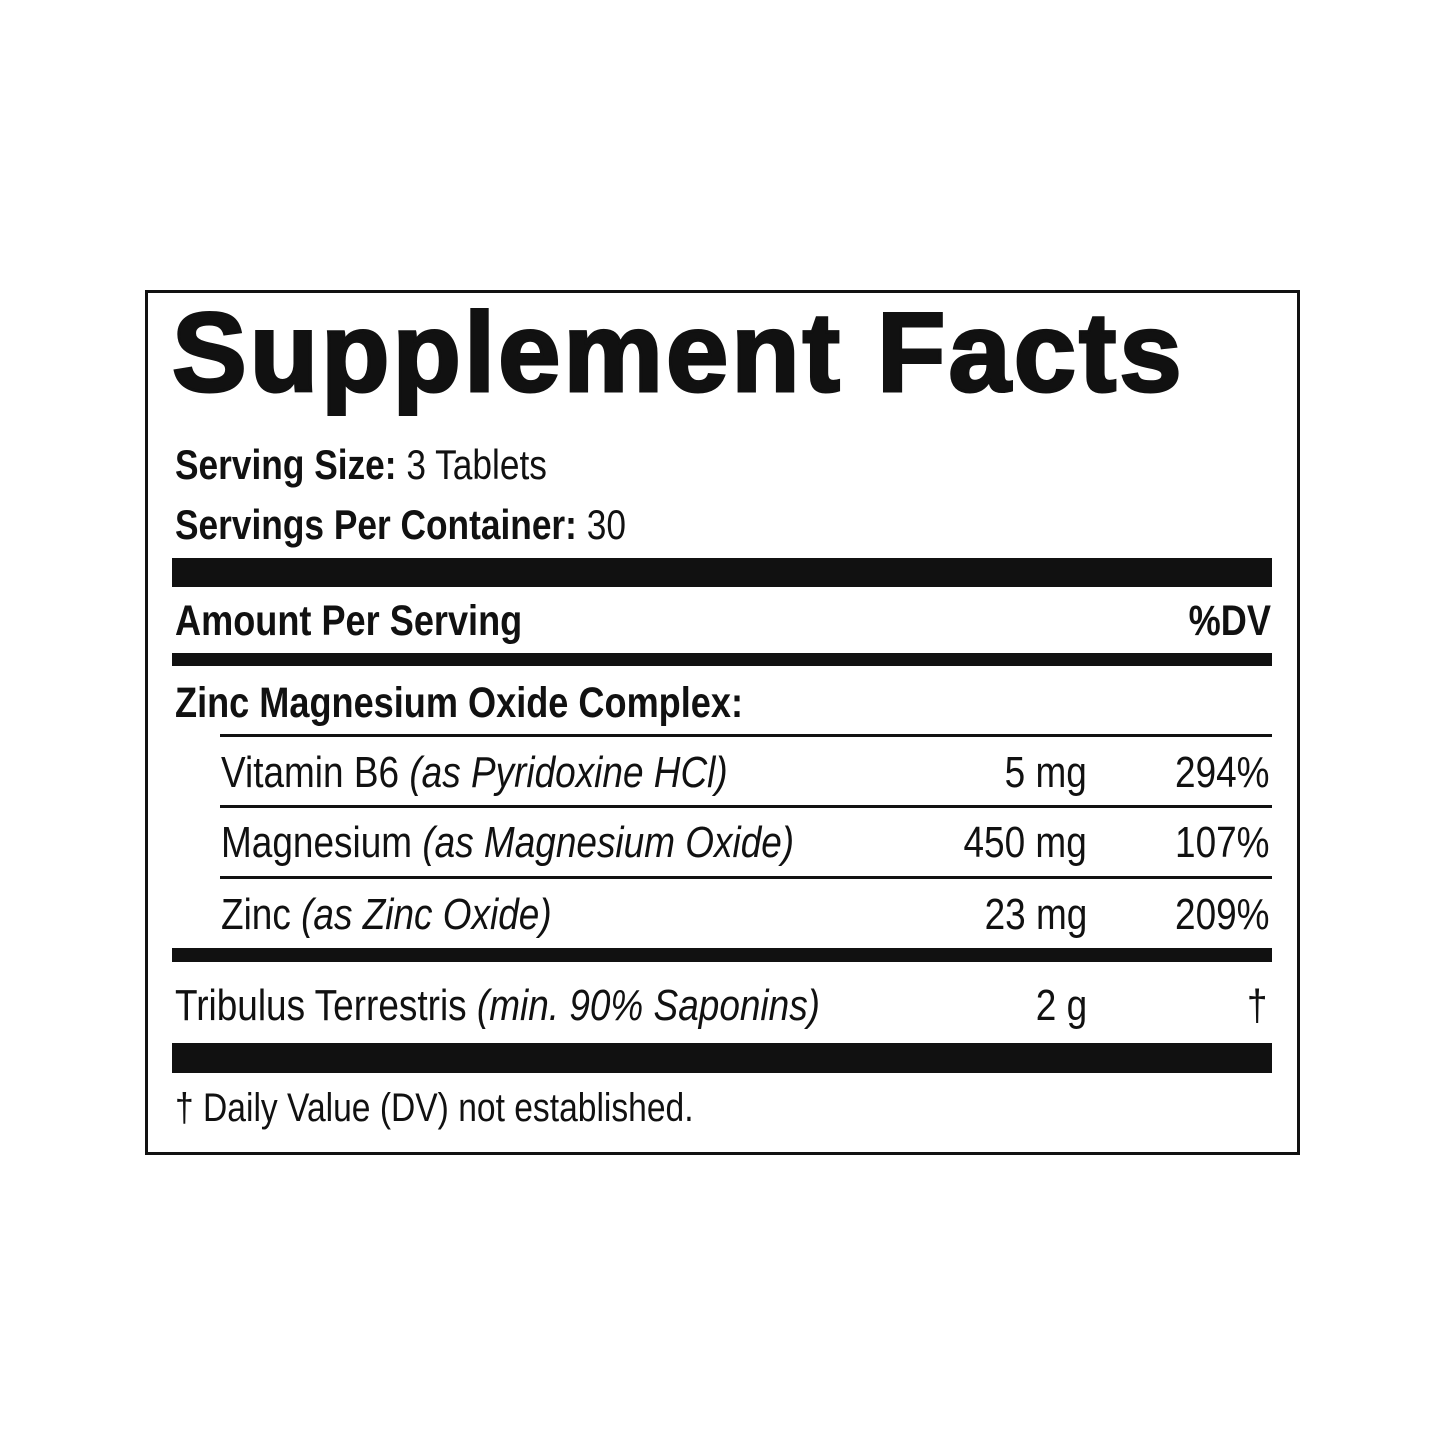 Image resolution: width=1445 pixels, height=1445 pixels. What do you see at coordinates (476, 464) in the screenshot?
I see `serving-size-value: 3 Tablets` at bounding box center [476, 464].